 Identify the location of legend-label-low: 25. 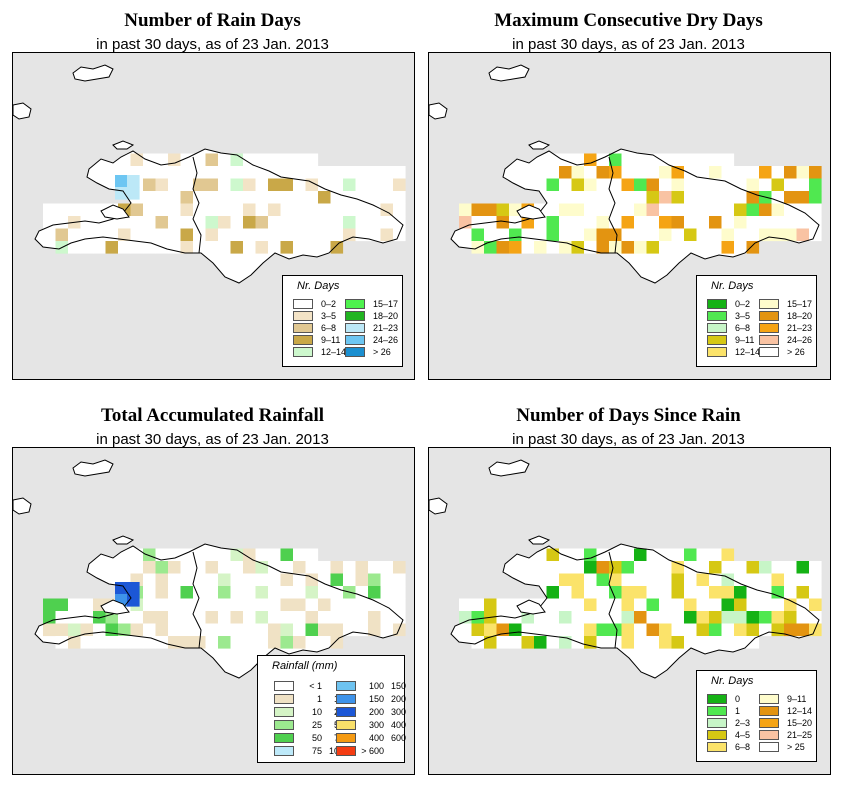
(316, 724).